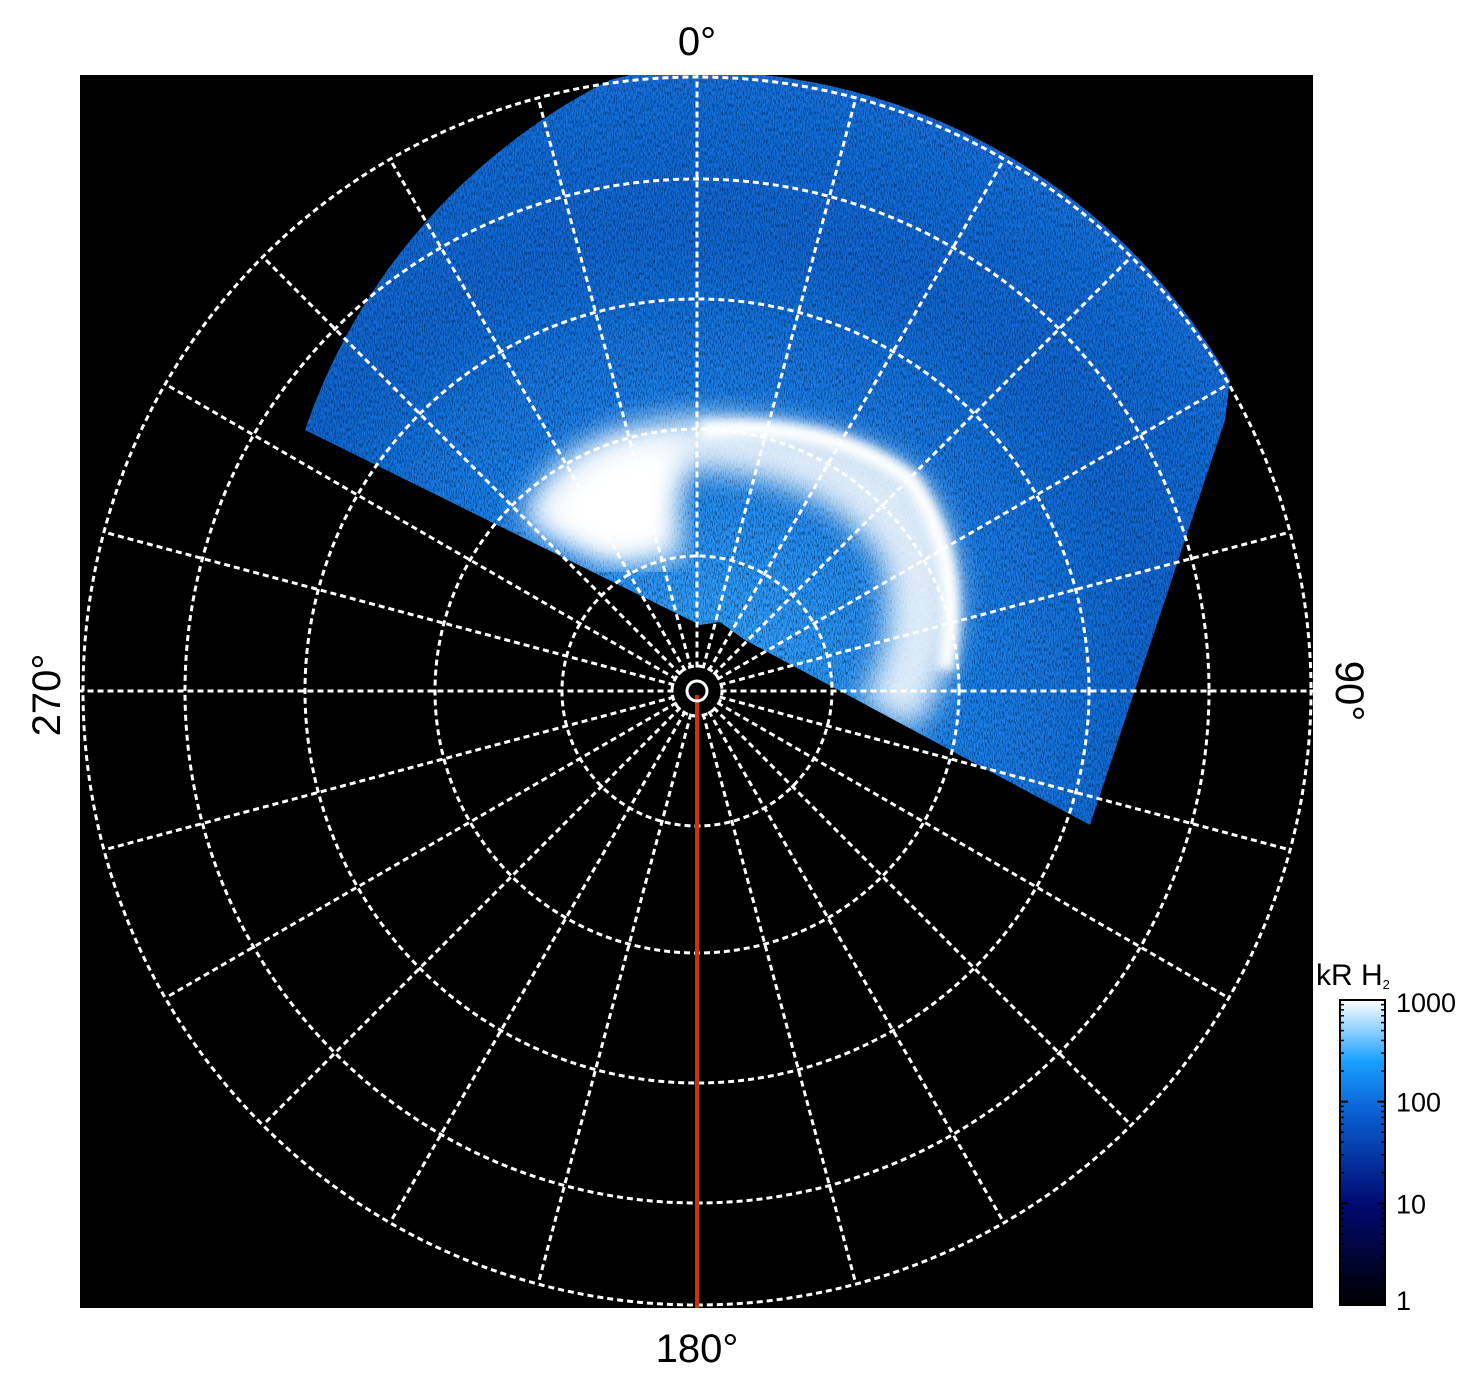 This screenshot has height=1384, width=1481. I want to click on pole-marker, so click(697, 691).